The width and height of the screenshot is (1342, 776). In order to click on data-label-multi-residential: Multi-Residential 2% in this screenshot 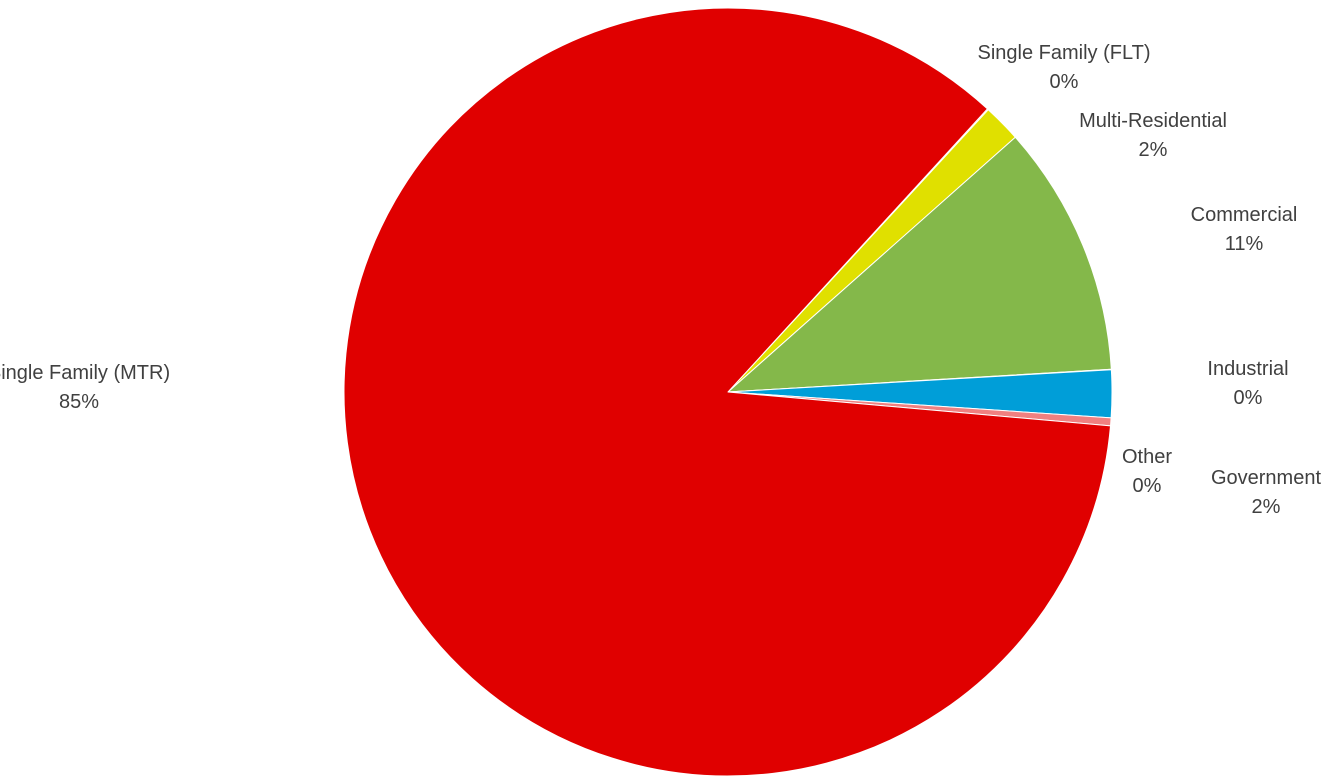, I will do `click(1153, 135)`.